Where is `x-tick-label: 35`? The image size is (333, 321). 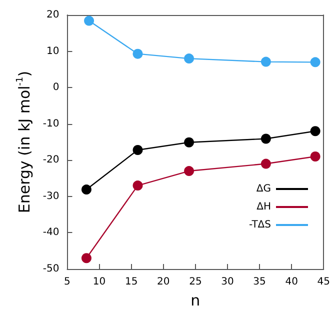 x-tick-label: 35 is located at coordinates (259, 282).